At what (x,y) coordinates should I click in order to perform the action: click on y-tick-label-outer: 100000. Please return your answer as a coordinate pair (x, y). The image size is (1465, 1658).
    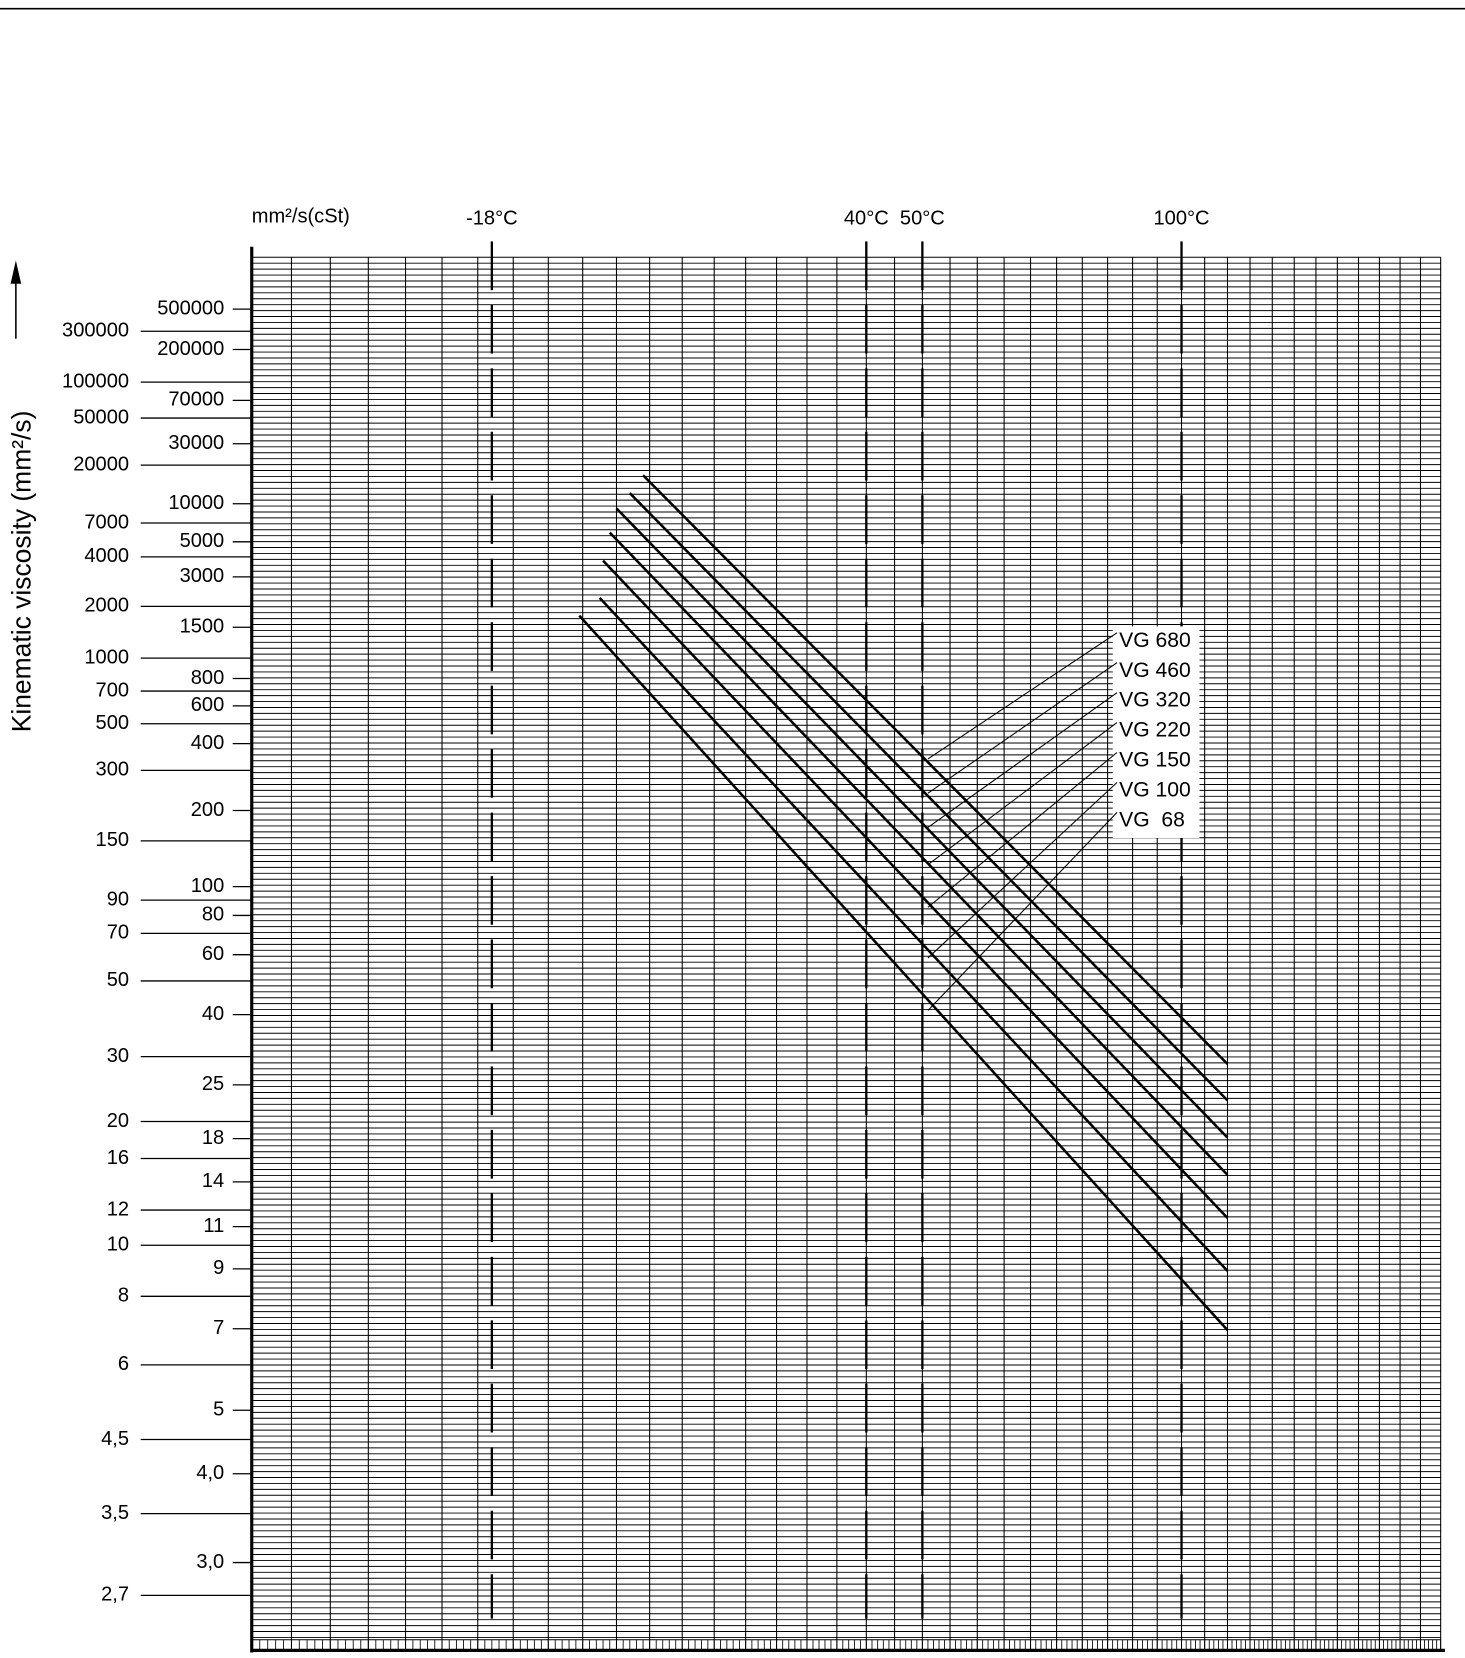
    Looking at the image, I should click on (95, 381).